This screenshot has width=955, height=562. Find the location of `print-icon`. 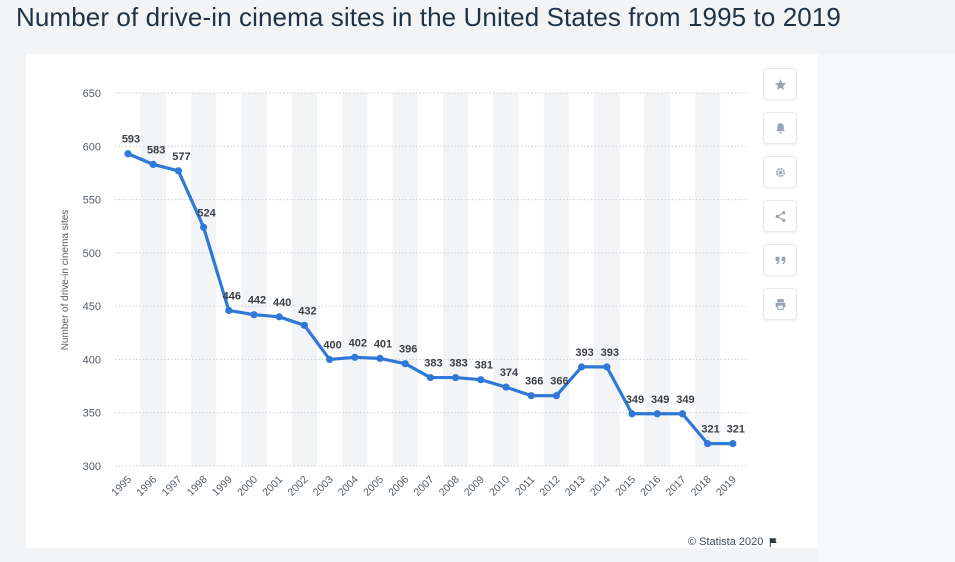

print-icon is located at coordinates (780, 304).